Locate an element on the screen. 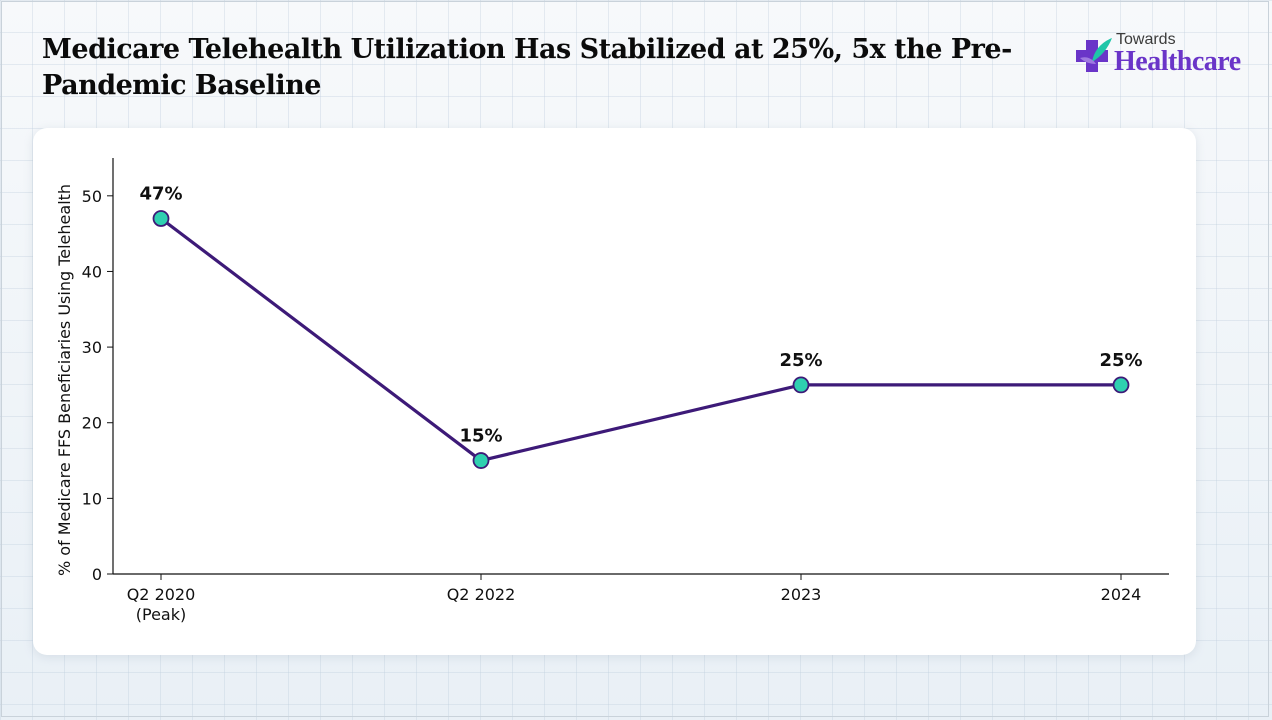  y-tick-label: 0 is located at coordinates (97, 574).